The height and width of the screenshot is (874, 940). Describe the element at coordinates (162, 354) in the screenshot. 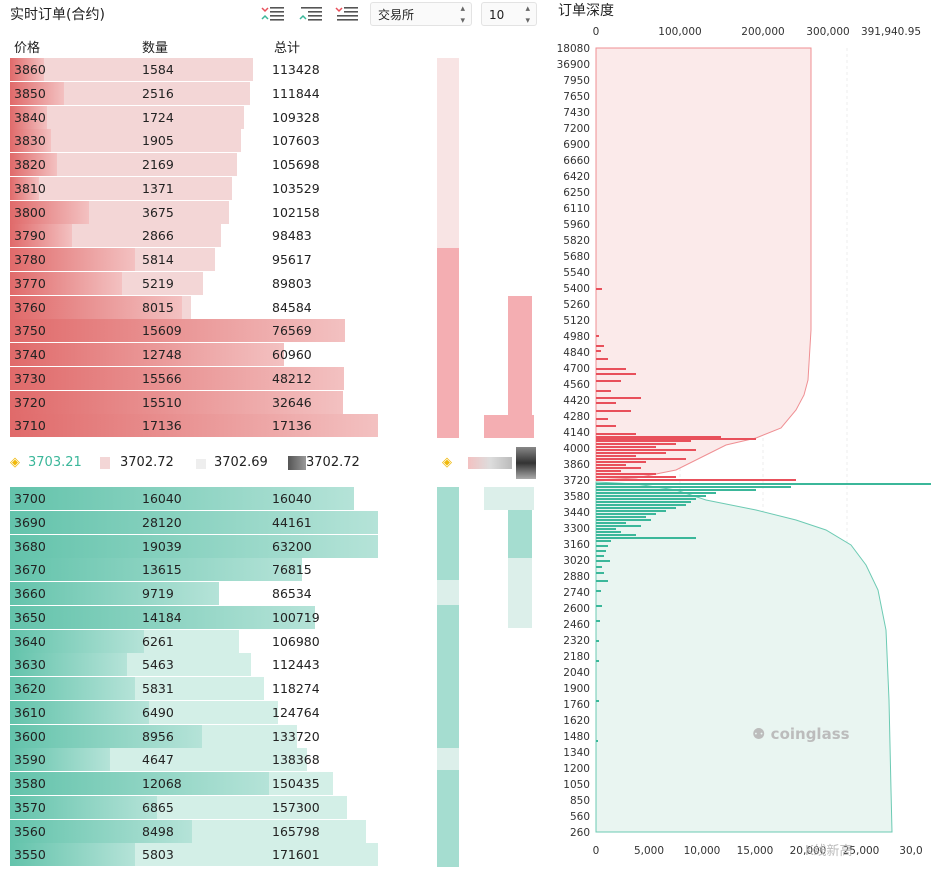

I see `qty-cell: 12748` at that location.